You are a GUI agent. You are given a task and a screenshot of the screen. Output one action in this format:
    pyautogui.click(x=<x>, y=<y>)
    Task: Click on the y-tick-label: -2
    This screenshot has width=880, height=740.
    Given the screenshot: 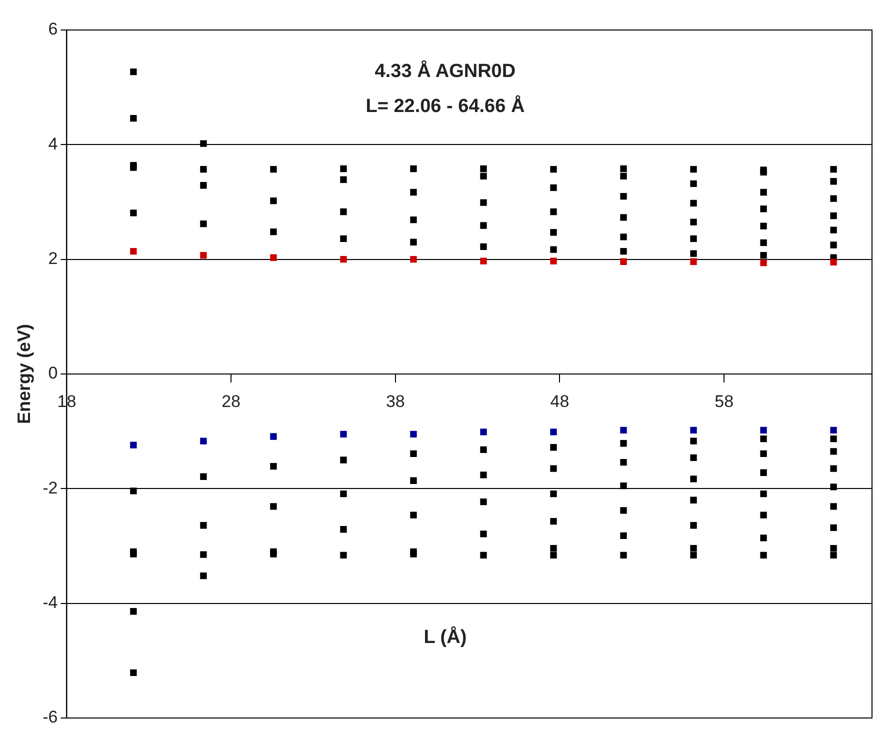 What is the action you would take?
    pyautogui.click(x=50, y=488)
    